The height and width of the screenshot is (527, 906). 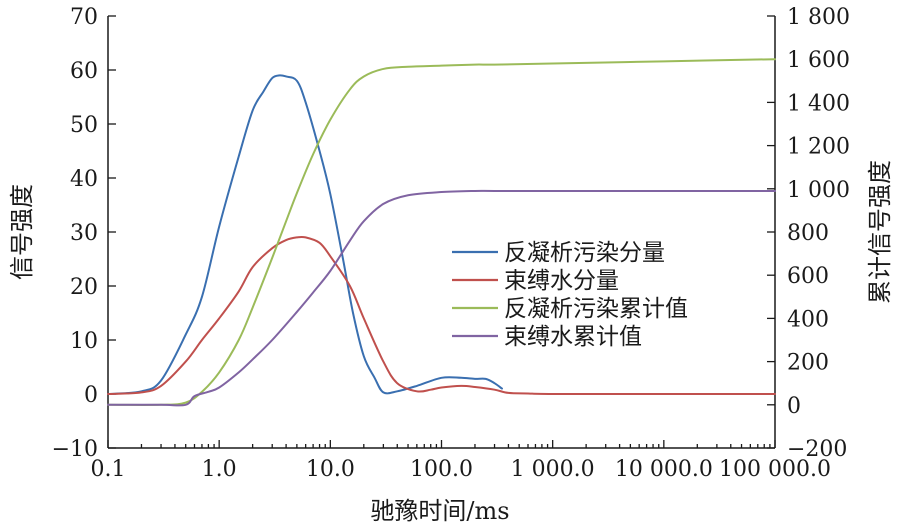 I want to click on x-tick-label: 10.0, so click(x=330, y=469).